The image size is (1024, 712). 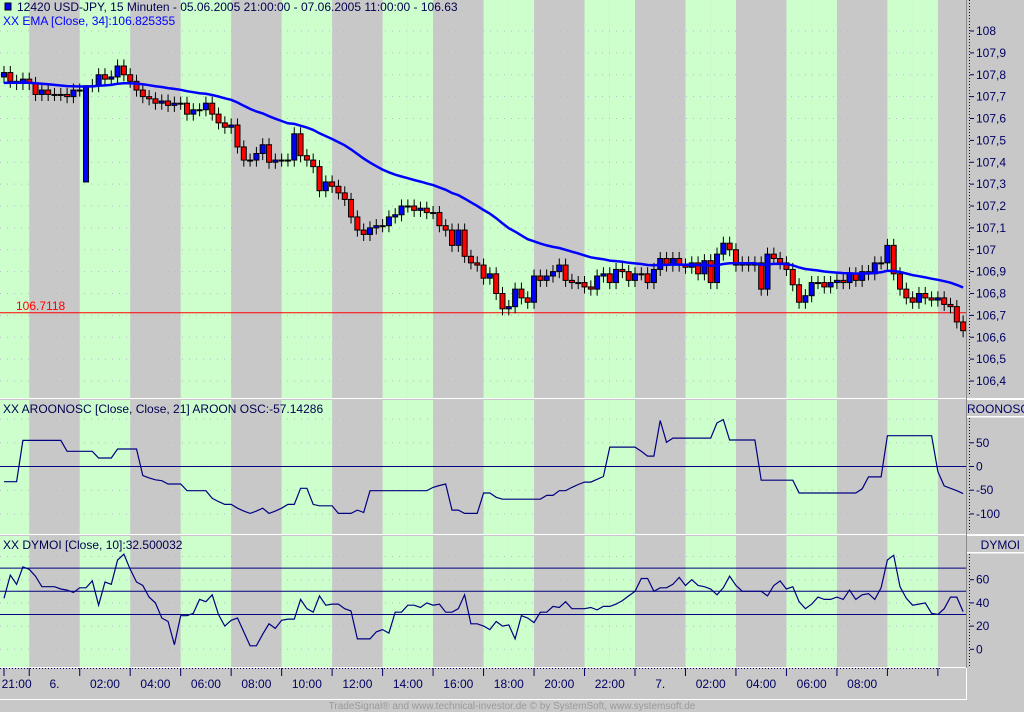 I want to click on dymoi-line, so click(x=483, y=600).